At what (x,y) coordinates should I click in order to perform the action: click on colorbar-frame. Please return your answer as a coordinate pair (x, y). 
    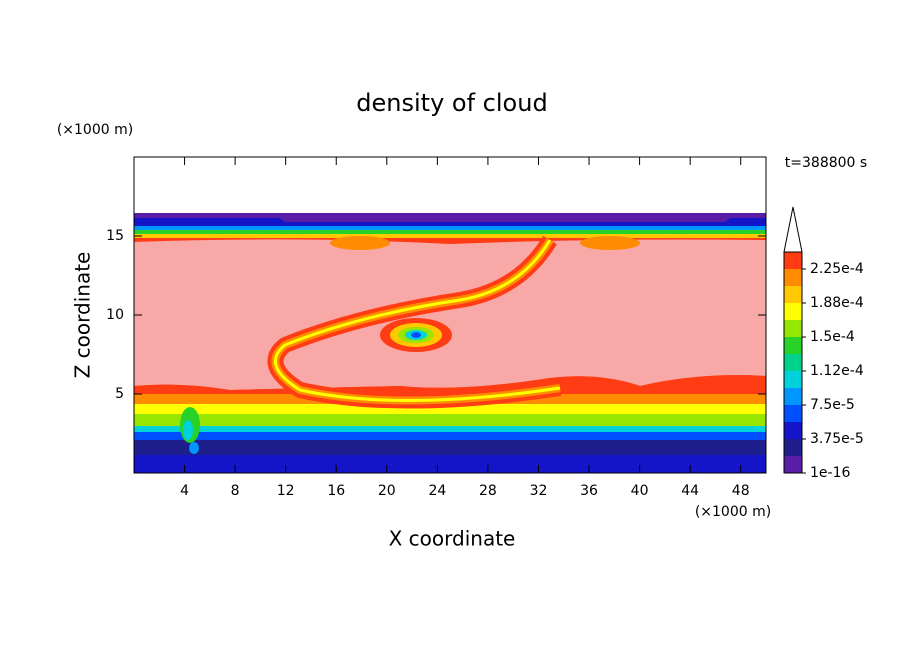
    Looking at the image, I should click on (793, 362).